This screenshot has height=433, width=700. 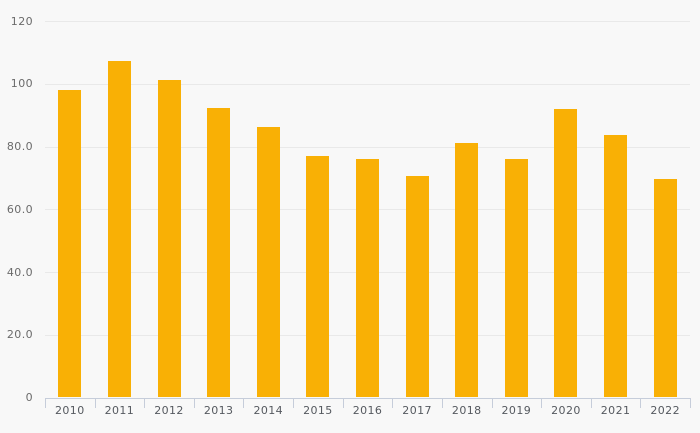 I want to click on bar-2018, so click(x=467, y=270).